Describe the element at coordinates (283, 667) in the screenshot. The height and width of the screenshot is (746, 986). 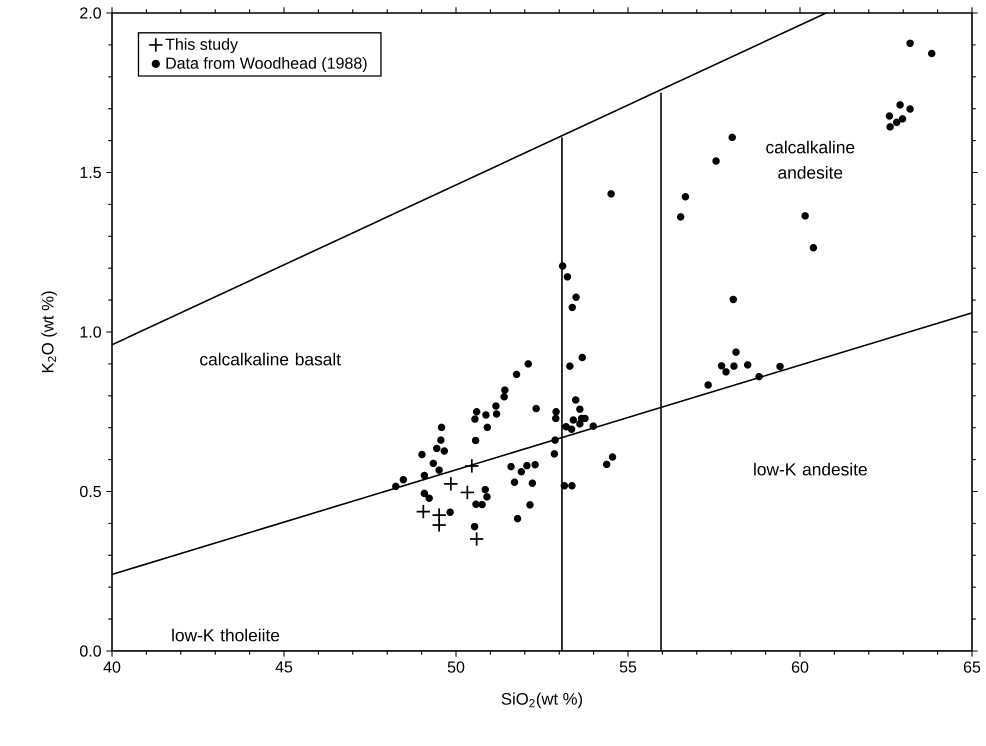
I see `x-tick-label: 45` at that location.